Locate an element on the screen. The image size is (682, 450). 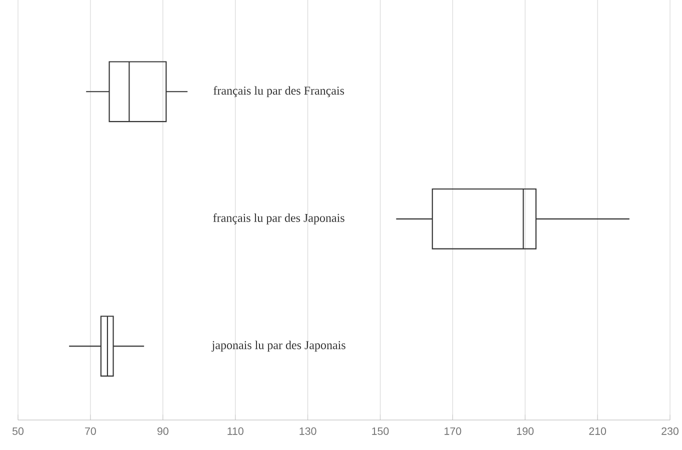
y-tick-label: japonais lu par des Japonais is located at coordinates (278, 346).